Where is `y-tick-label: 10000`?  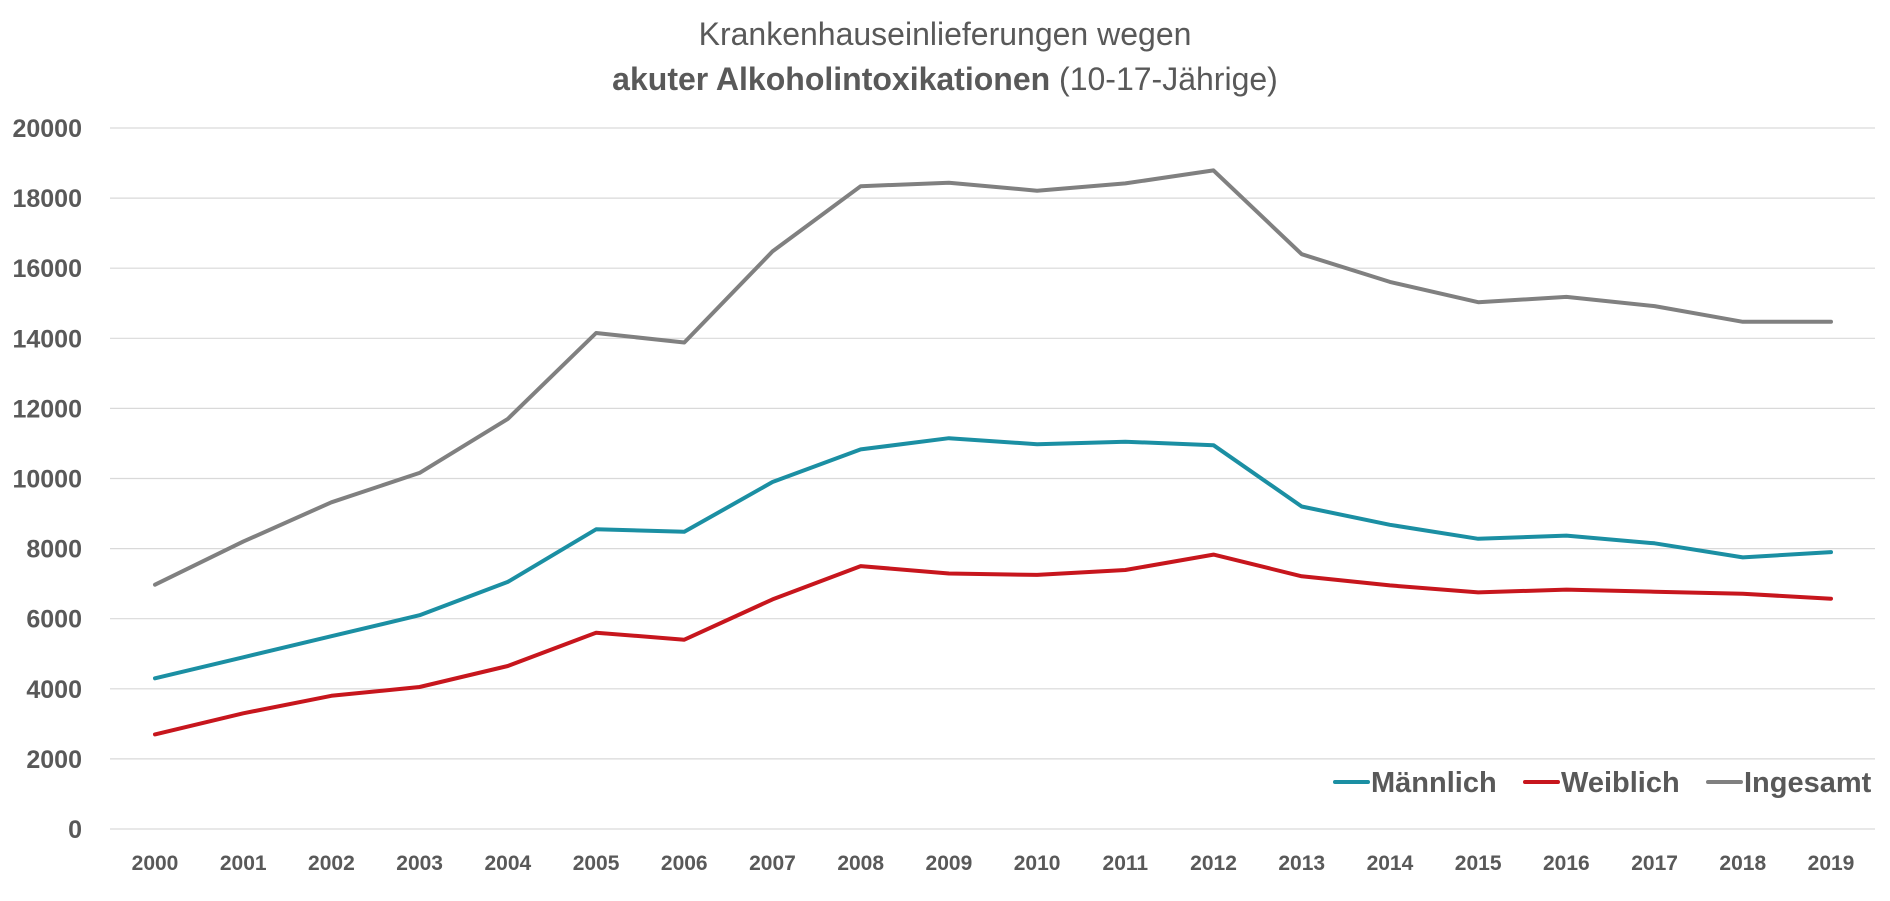
y-tick-label: 10000 is located at coordinates (47, 480).